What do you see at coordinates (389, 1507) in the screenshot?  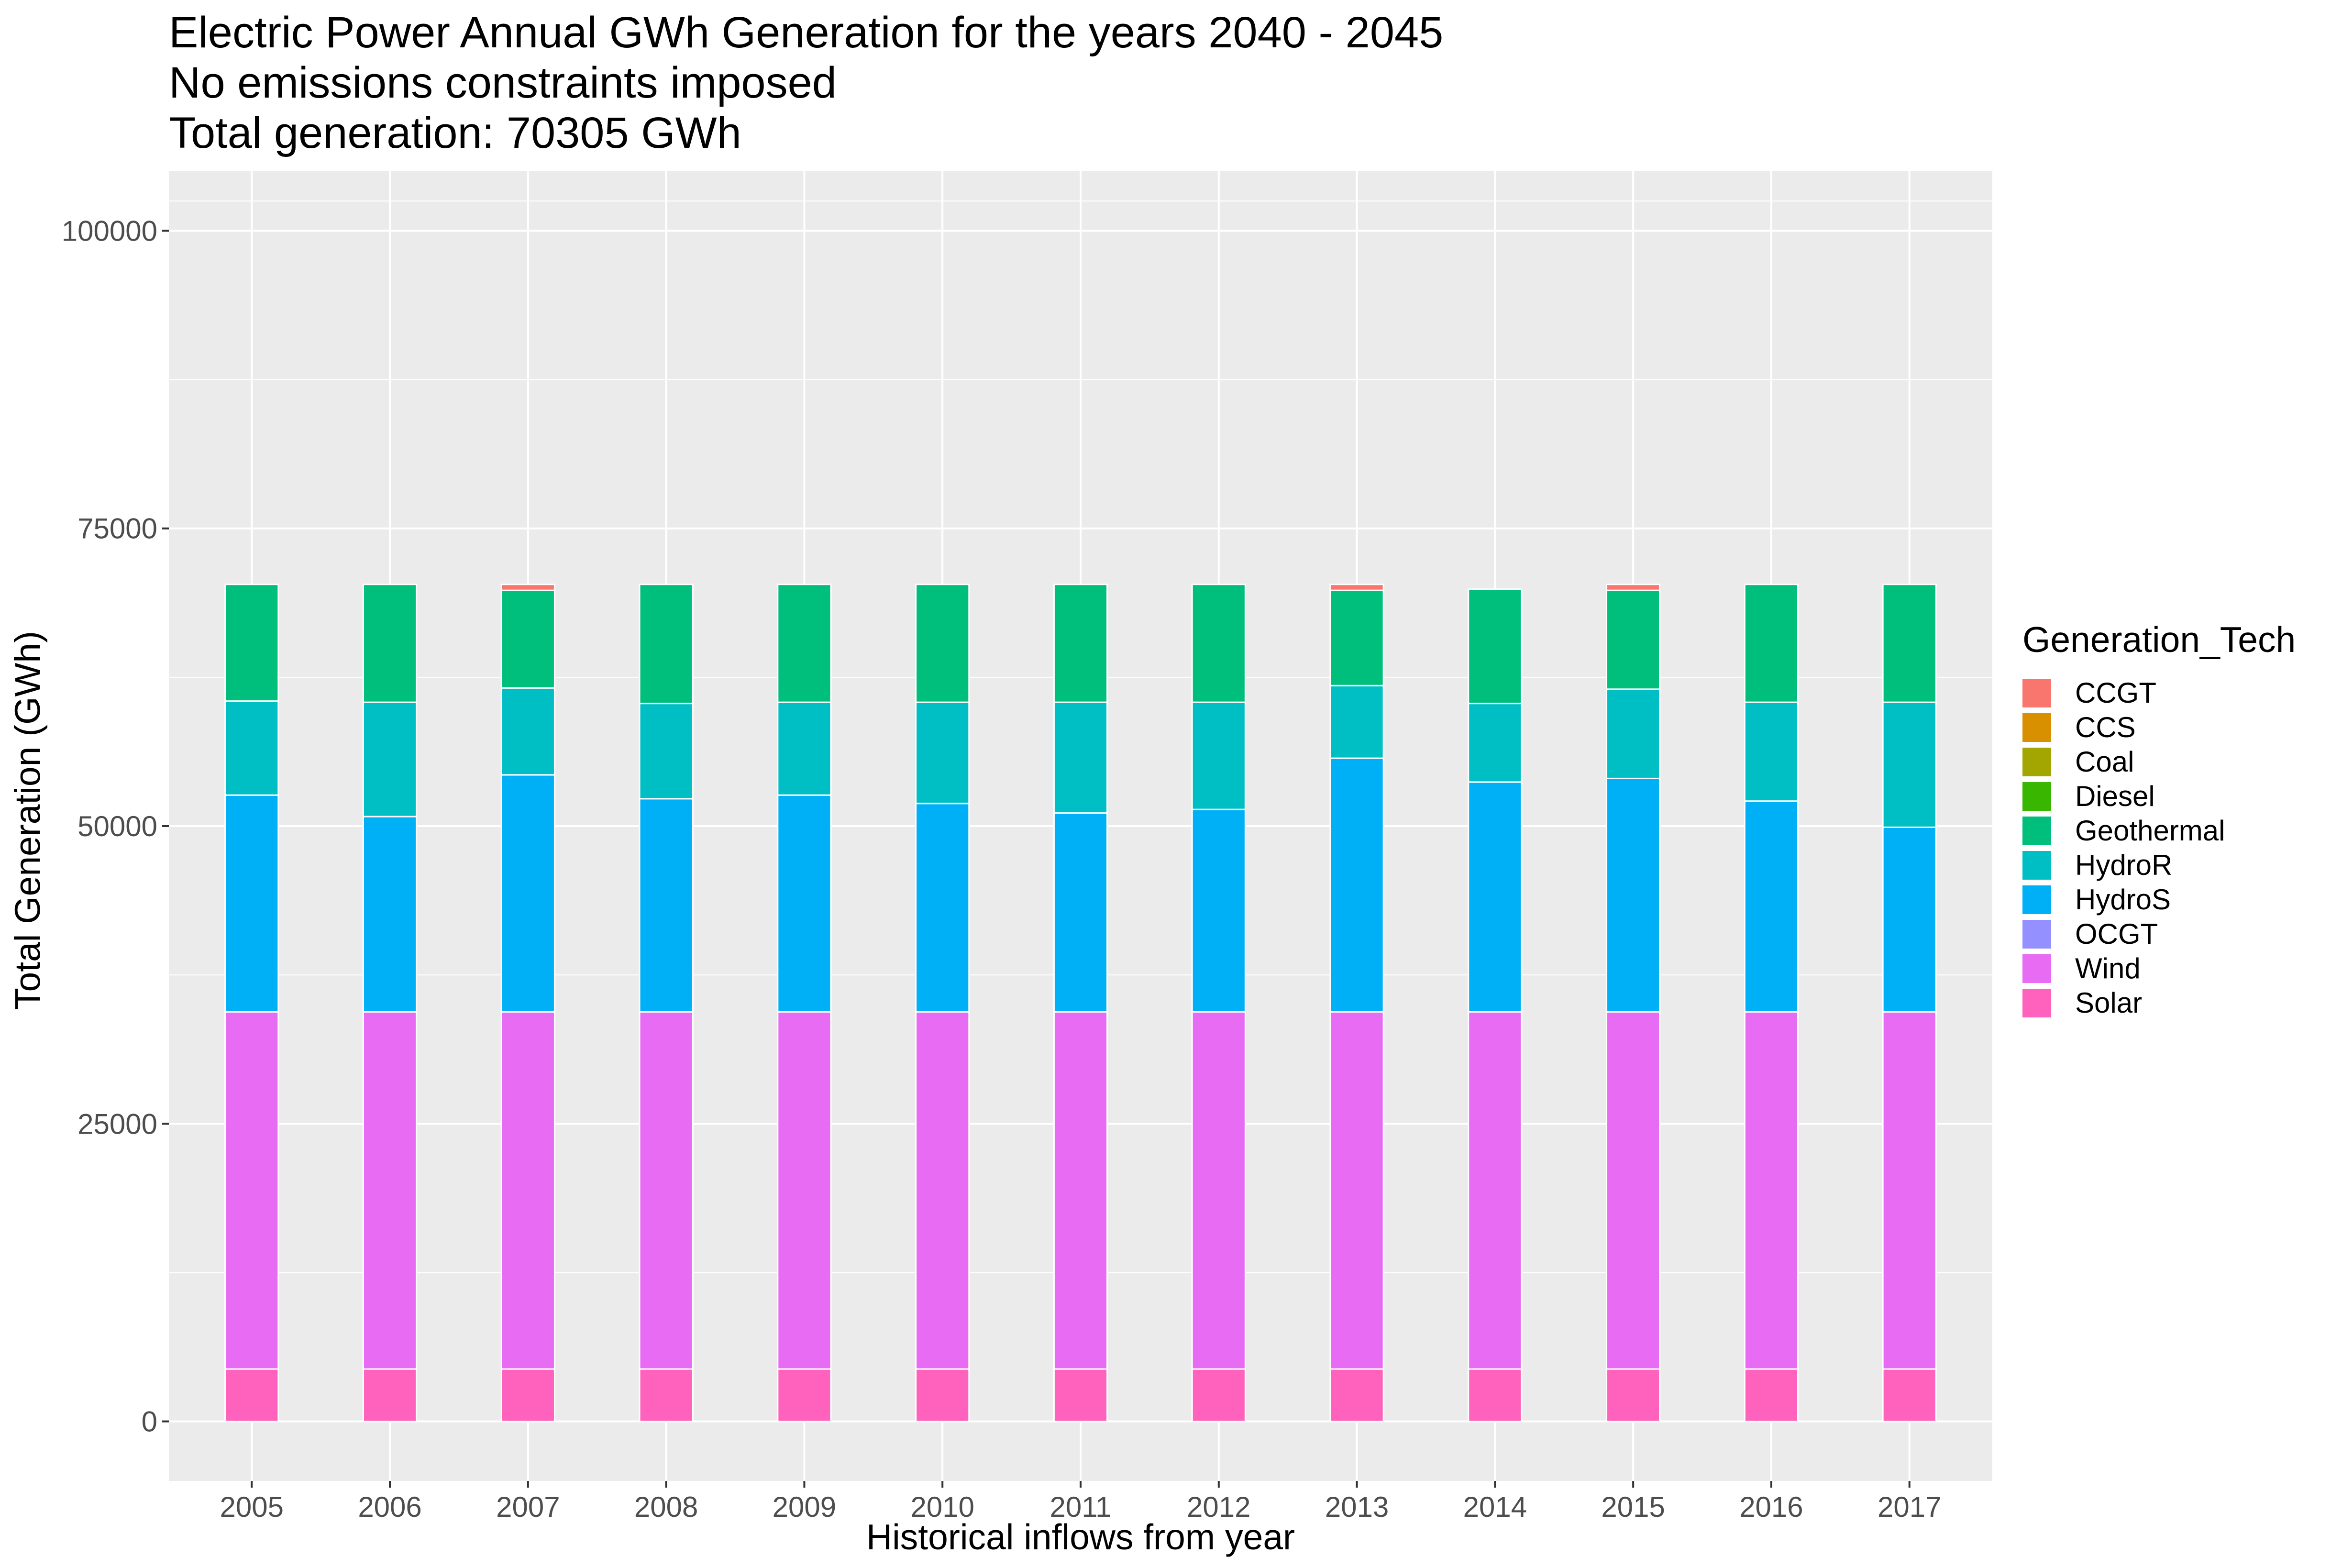 I see `x-tick-label: 2006` at bounding box center [389, 1507].